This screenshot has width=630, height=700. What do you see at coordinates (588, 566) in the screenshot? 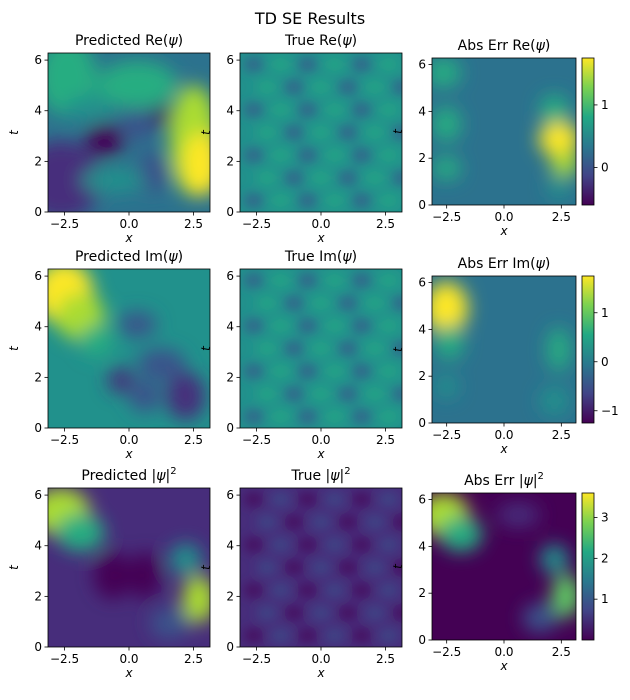
I see `colorbar` at bounding box center [588, 566].